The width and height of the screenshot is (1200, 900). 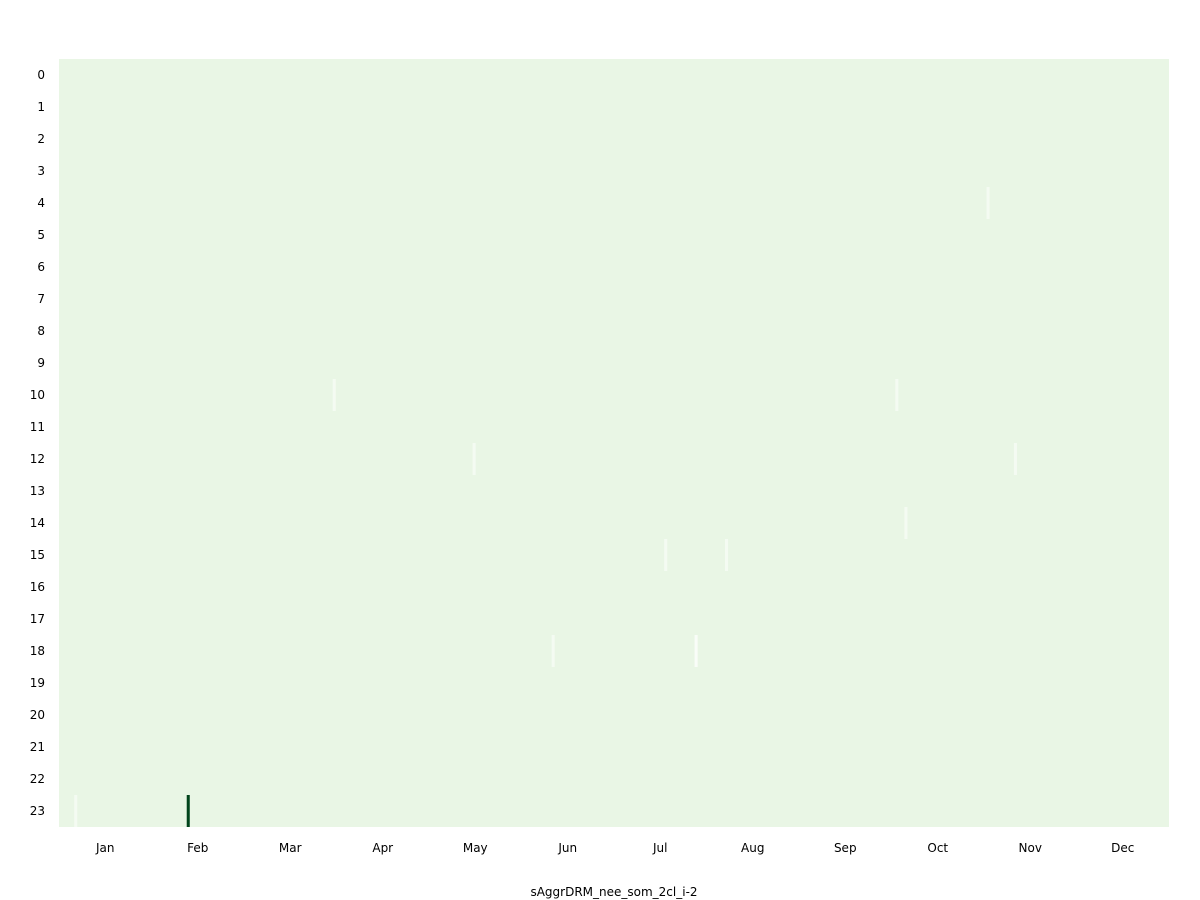 What do you see at coordinates (37, 555) in the screenshot?
I see `y-tick-label: 15` at bounding box center [37, 555].